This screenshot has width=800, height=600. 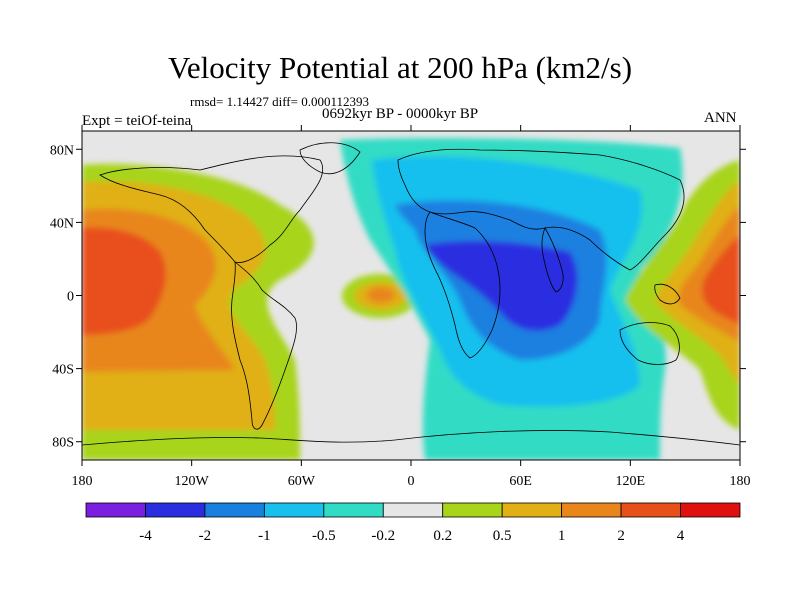 I want to click on lat-tick-label: 40N, so click(x=62, y=223).